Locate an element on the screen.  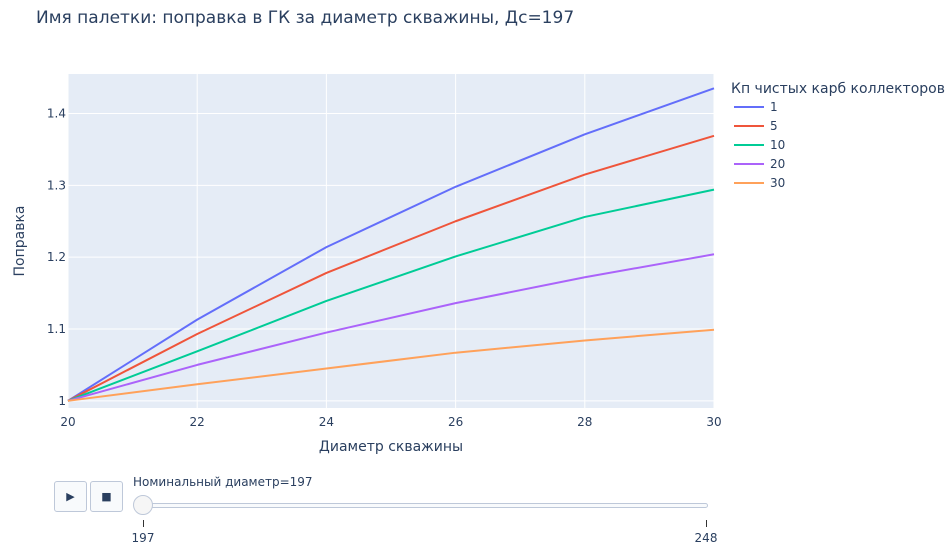
x-tick-label: 26 is located at coordinates (455, 422).